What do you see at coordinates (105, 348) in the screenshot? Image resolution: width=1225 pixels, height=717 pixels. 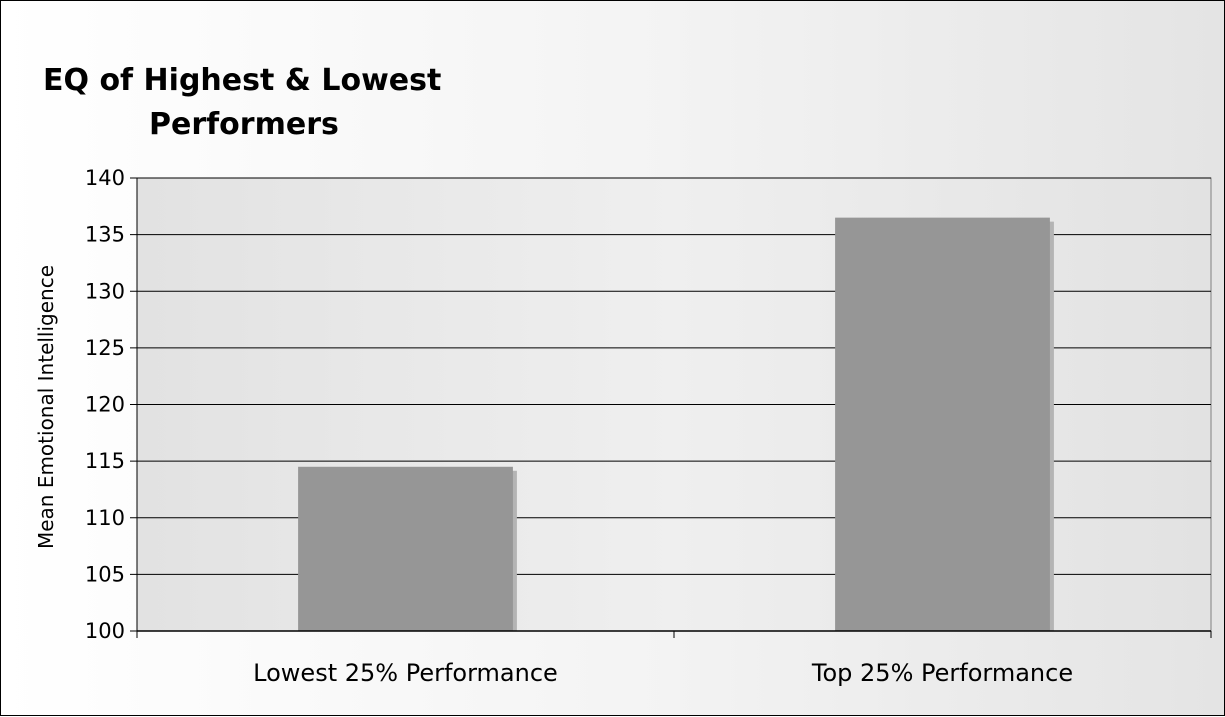 I see `y-tick-label: 125` at bounding box center [105, 348].